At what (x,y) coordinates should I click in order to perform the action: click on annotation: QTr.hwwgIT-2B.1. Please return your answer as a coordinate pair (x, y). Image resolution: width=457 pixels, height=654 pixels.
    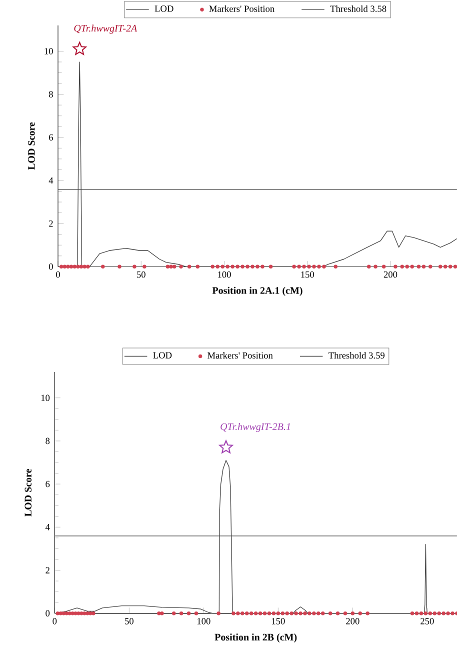
    Looking at the image, I should click on (255, 427).